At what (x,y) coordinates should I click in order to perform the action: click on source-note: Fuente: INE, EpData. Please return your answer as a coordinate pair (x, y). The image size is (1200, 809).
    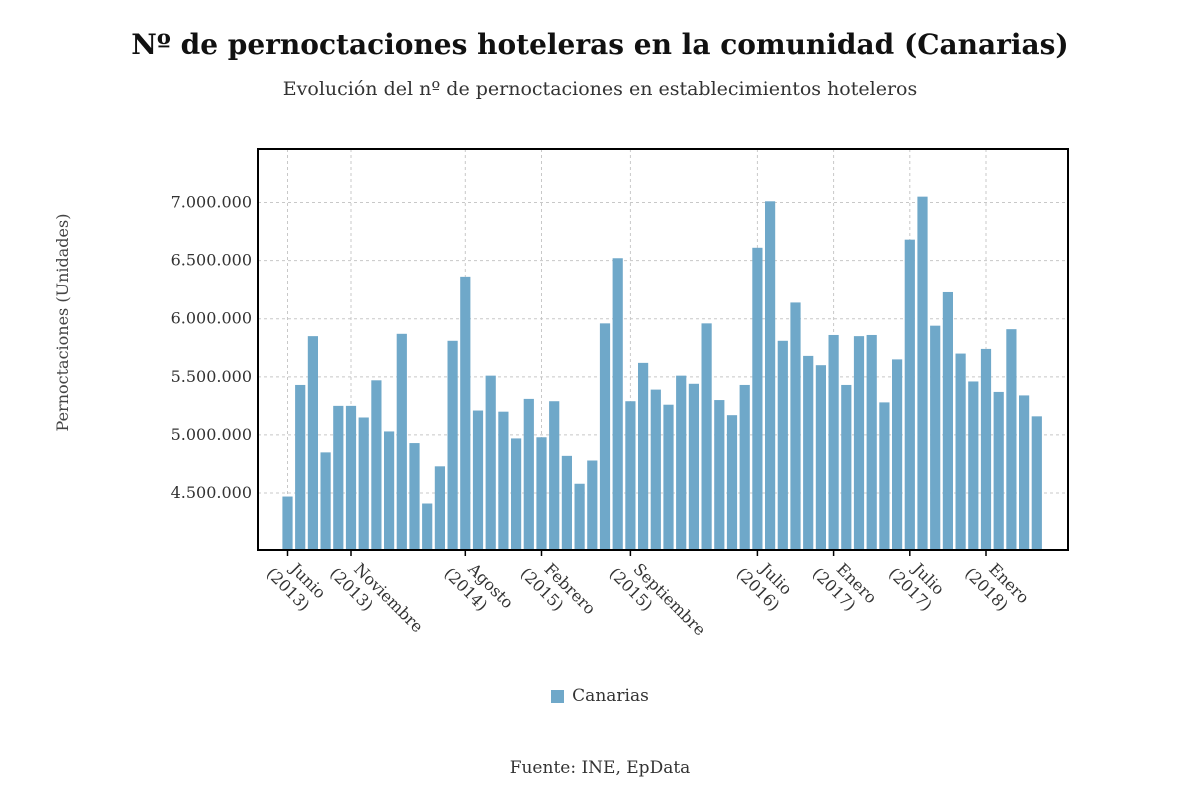
    Looking at the image, I should click on (600, 768).